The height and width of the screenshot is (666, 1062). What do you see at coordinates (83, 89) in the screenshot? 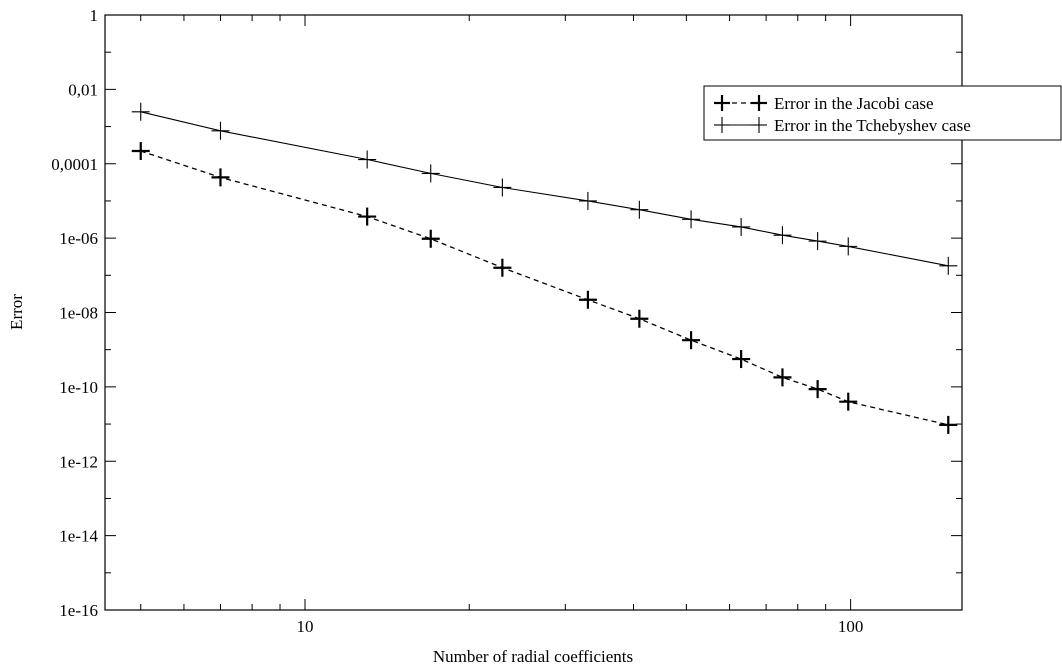
I see `y-tick-label: 0,01` at bounding box center [83, 89].